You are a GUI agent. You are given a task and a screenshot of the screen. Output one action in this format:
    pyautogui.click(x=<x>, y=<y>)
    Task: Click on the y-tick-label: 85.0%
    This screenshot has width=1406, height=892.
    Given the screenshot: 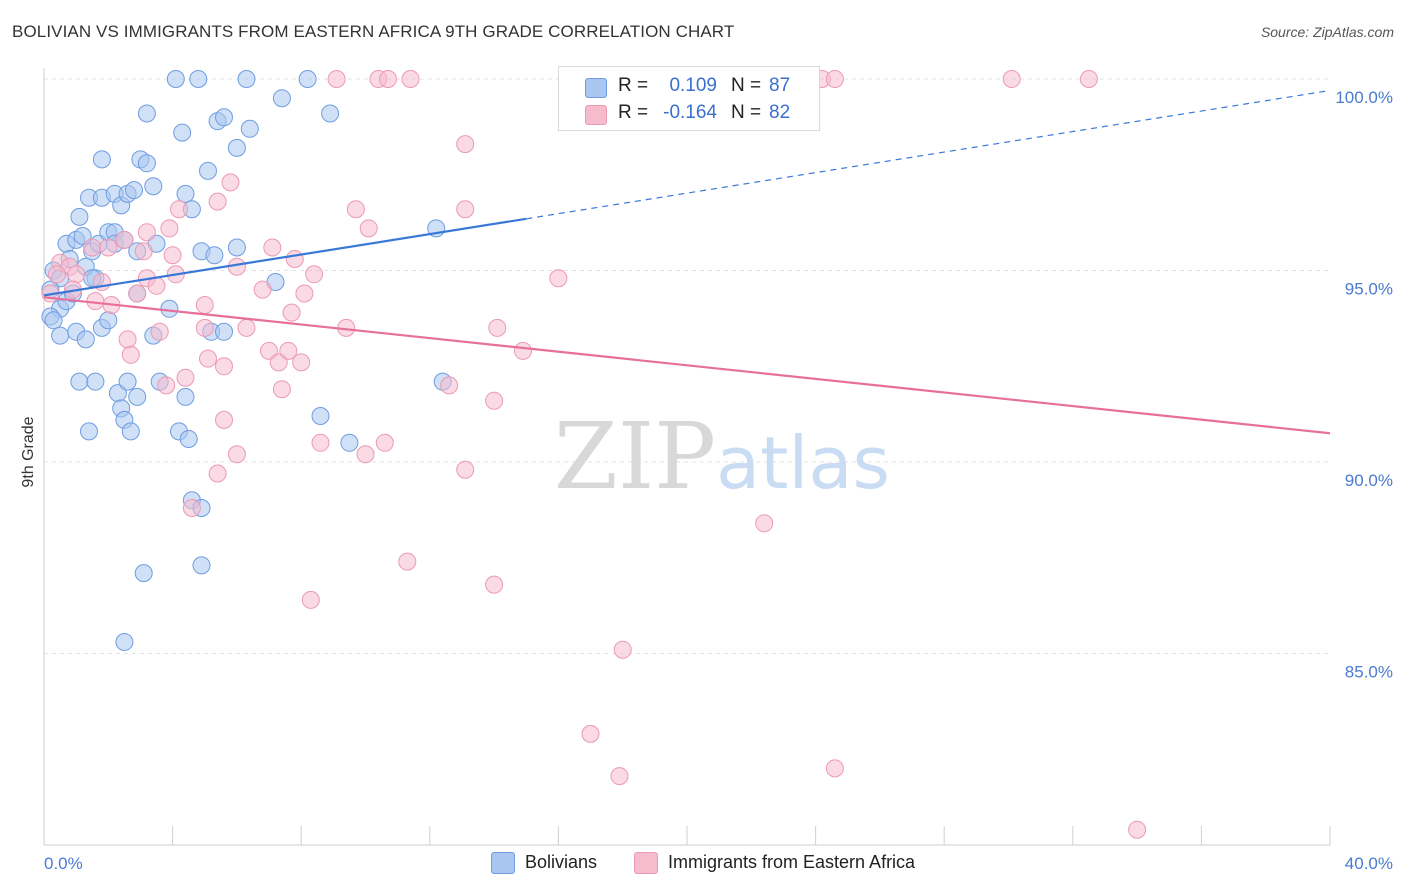 What is the action you would take?
    pyautogui.click(x=1369, y=672)
    